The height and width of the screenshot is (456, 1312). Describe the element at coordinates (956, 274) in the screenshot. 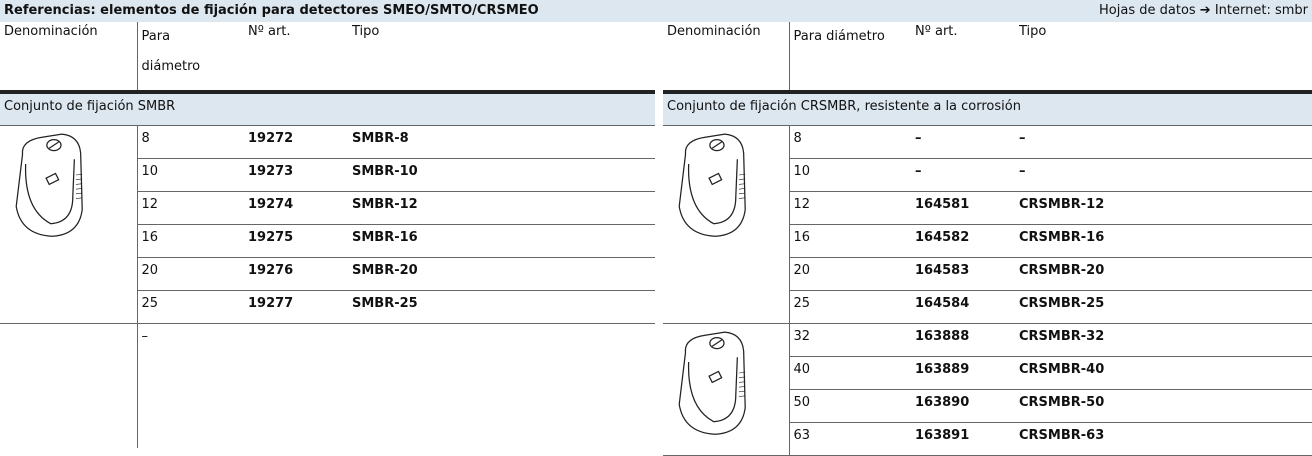

I see `cell: 164583` at that location.